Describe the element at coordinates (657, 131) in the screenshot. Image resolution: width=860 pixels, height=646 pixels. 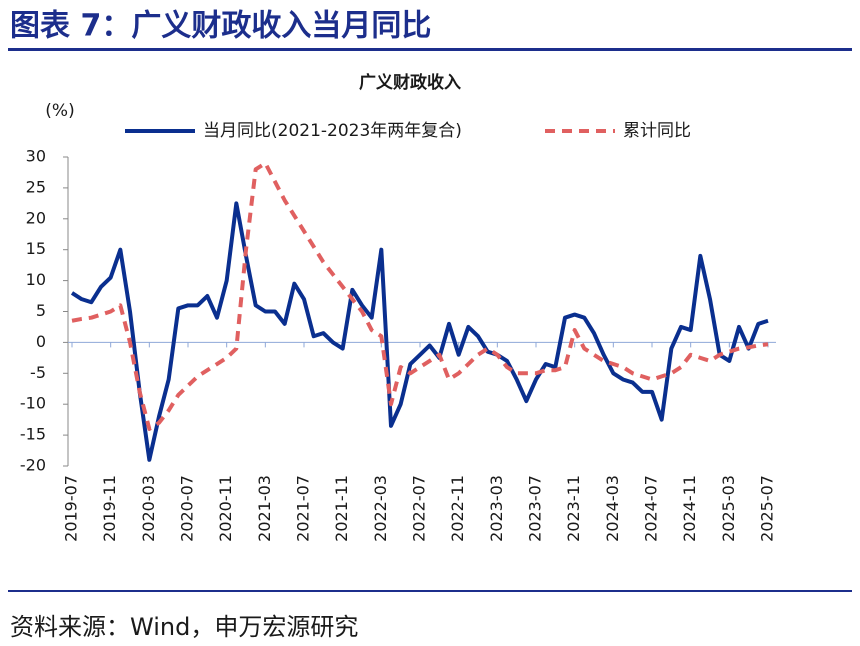
I see `legend-label: 累计同比` at that location.